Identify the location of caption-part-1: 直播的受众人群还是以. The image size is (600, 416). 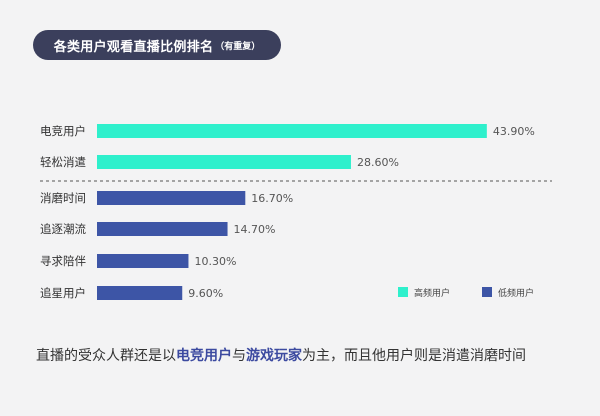
(106, 356).